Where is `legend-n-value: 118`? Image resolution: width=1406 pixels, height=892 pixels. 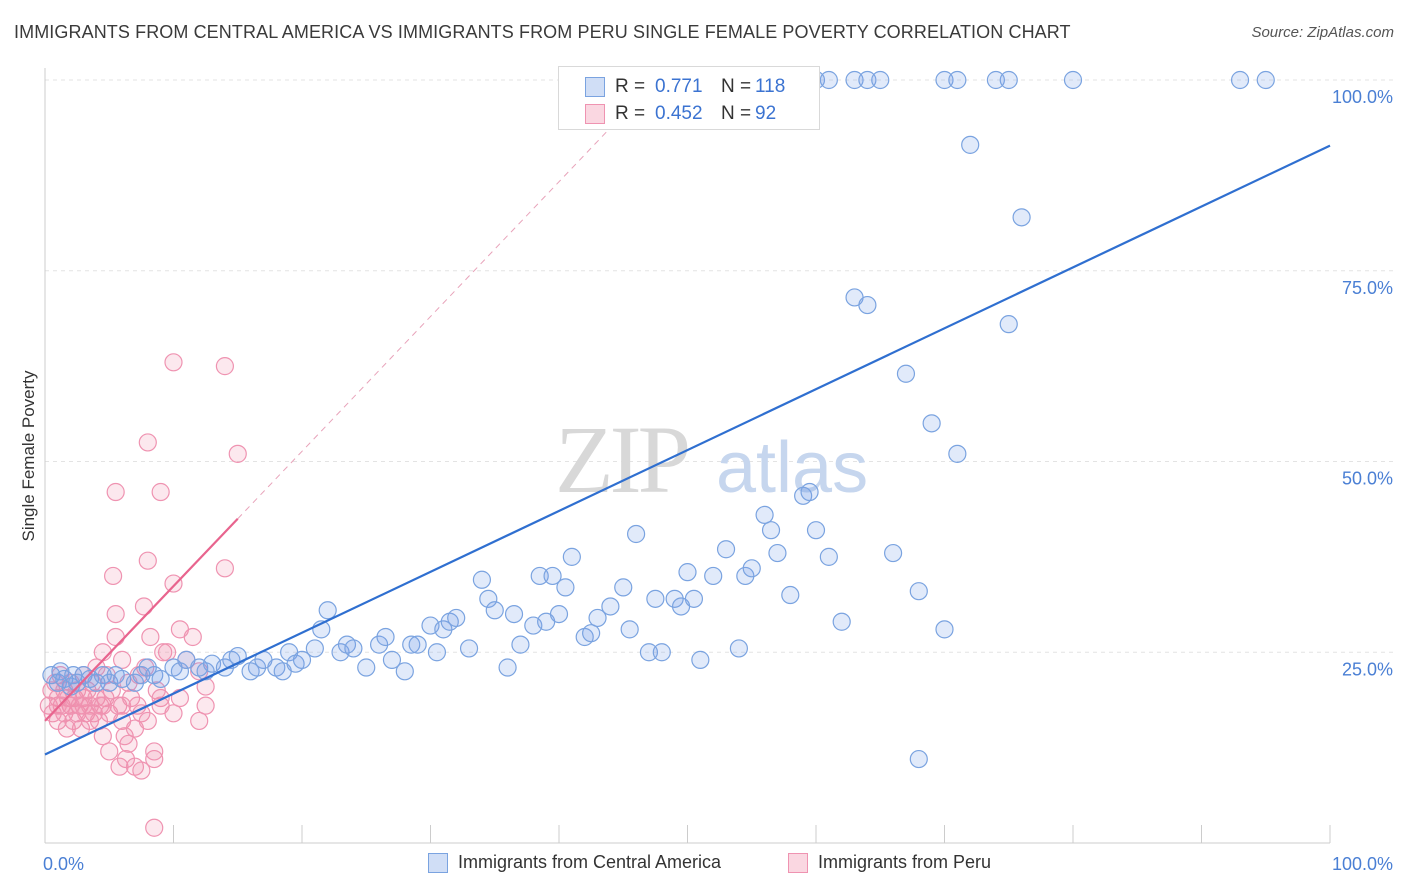 legend-n-value: 118 is located at coordinates (770, 86).